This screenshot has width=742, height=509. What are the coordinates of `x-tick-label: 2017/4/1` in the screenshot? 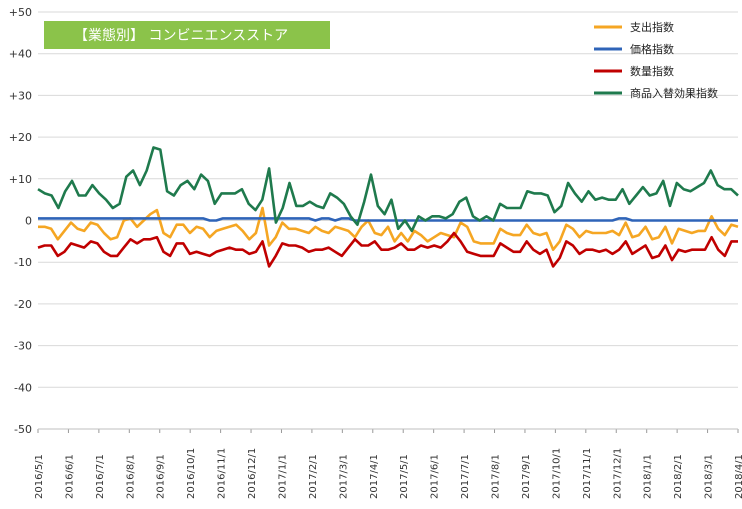 It's located at (374, 476).